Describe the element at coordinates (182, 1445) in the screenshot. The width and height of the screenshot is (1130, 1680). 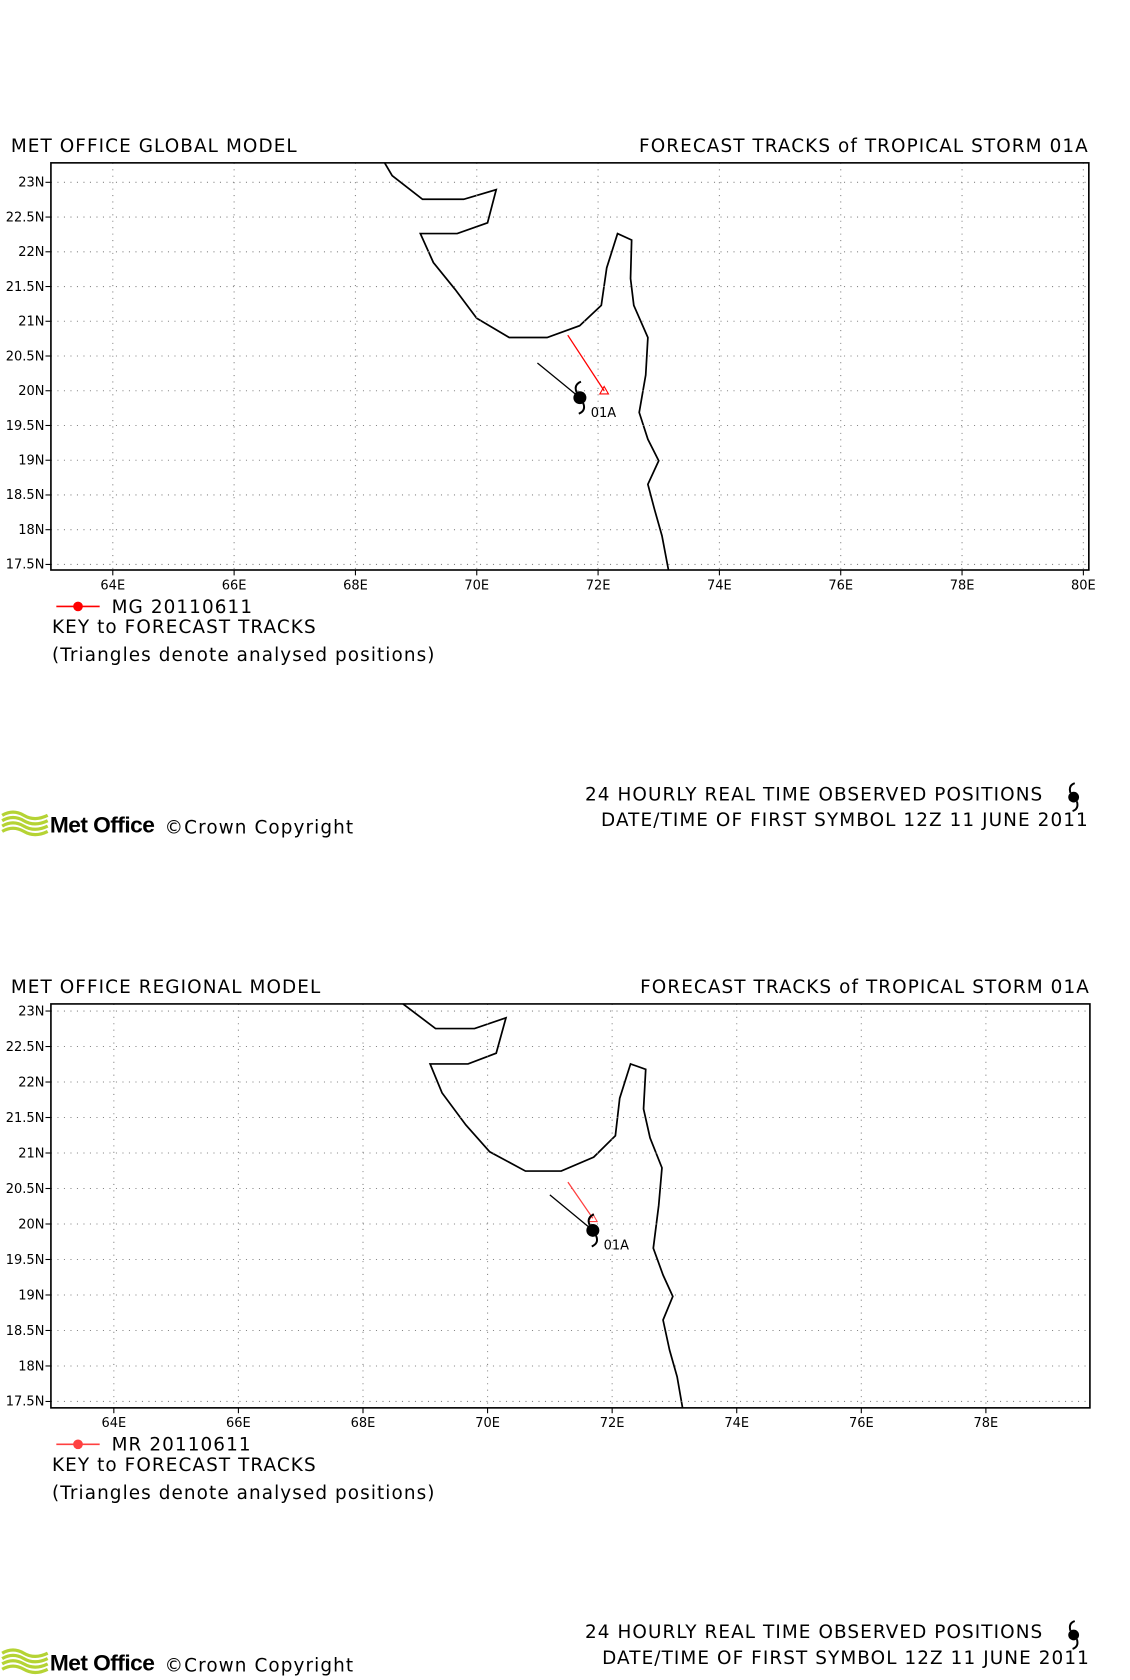
I see `legend-label: MR 20110611` at that location.